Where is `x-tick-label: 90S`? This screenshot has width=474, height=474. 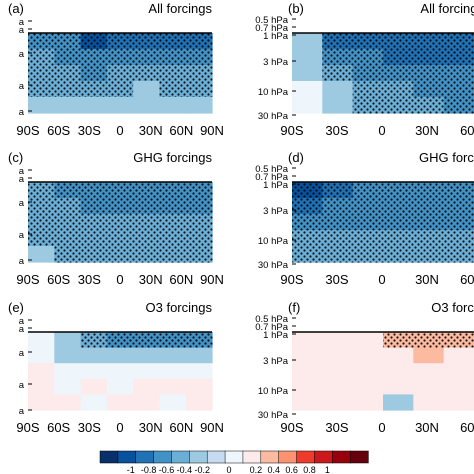
x-tick-label: 90S is located at coordinates (27, 279).